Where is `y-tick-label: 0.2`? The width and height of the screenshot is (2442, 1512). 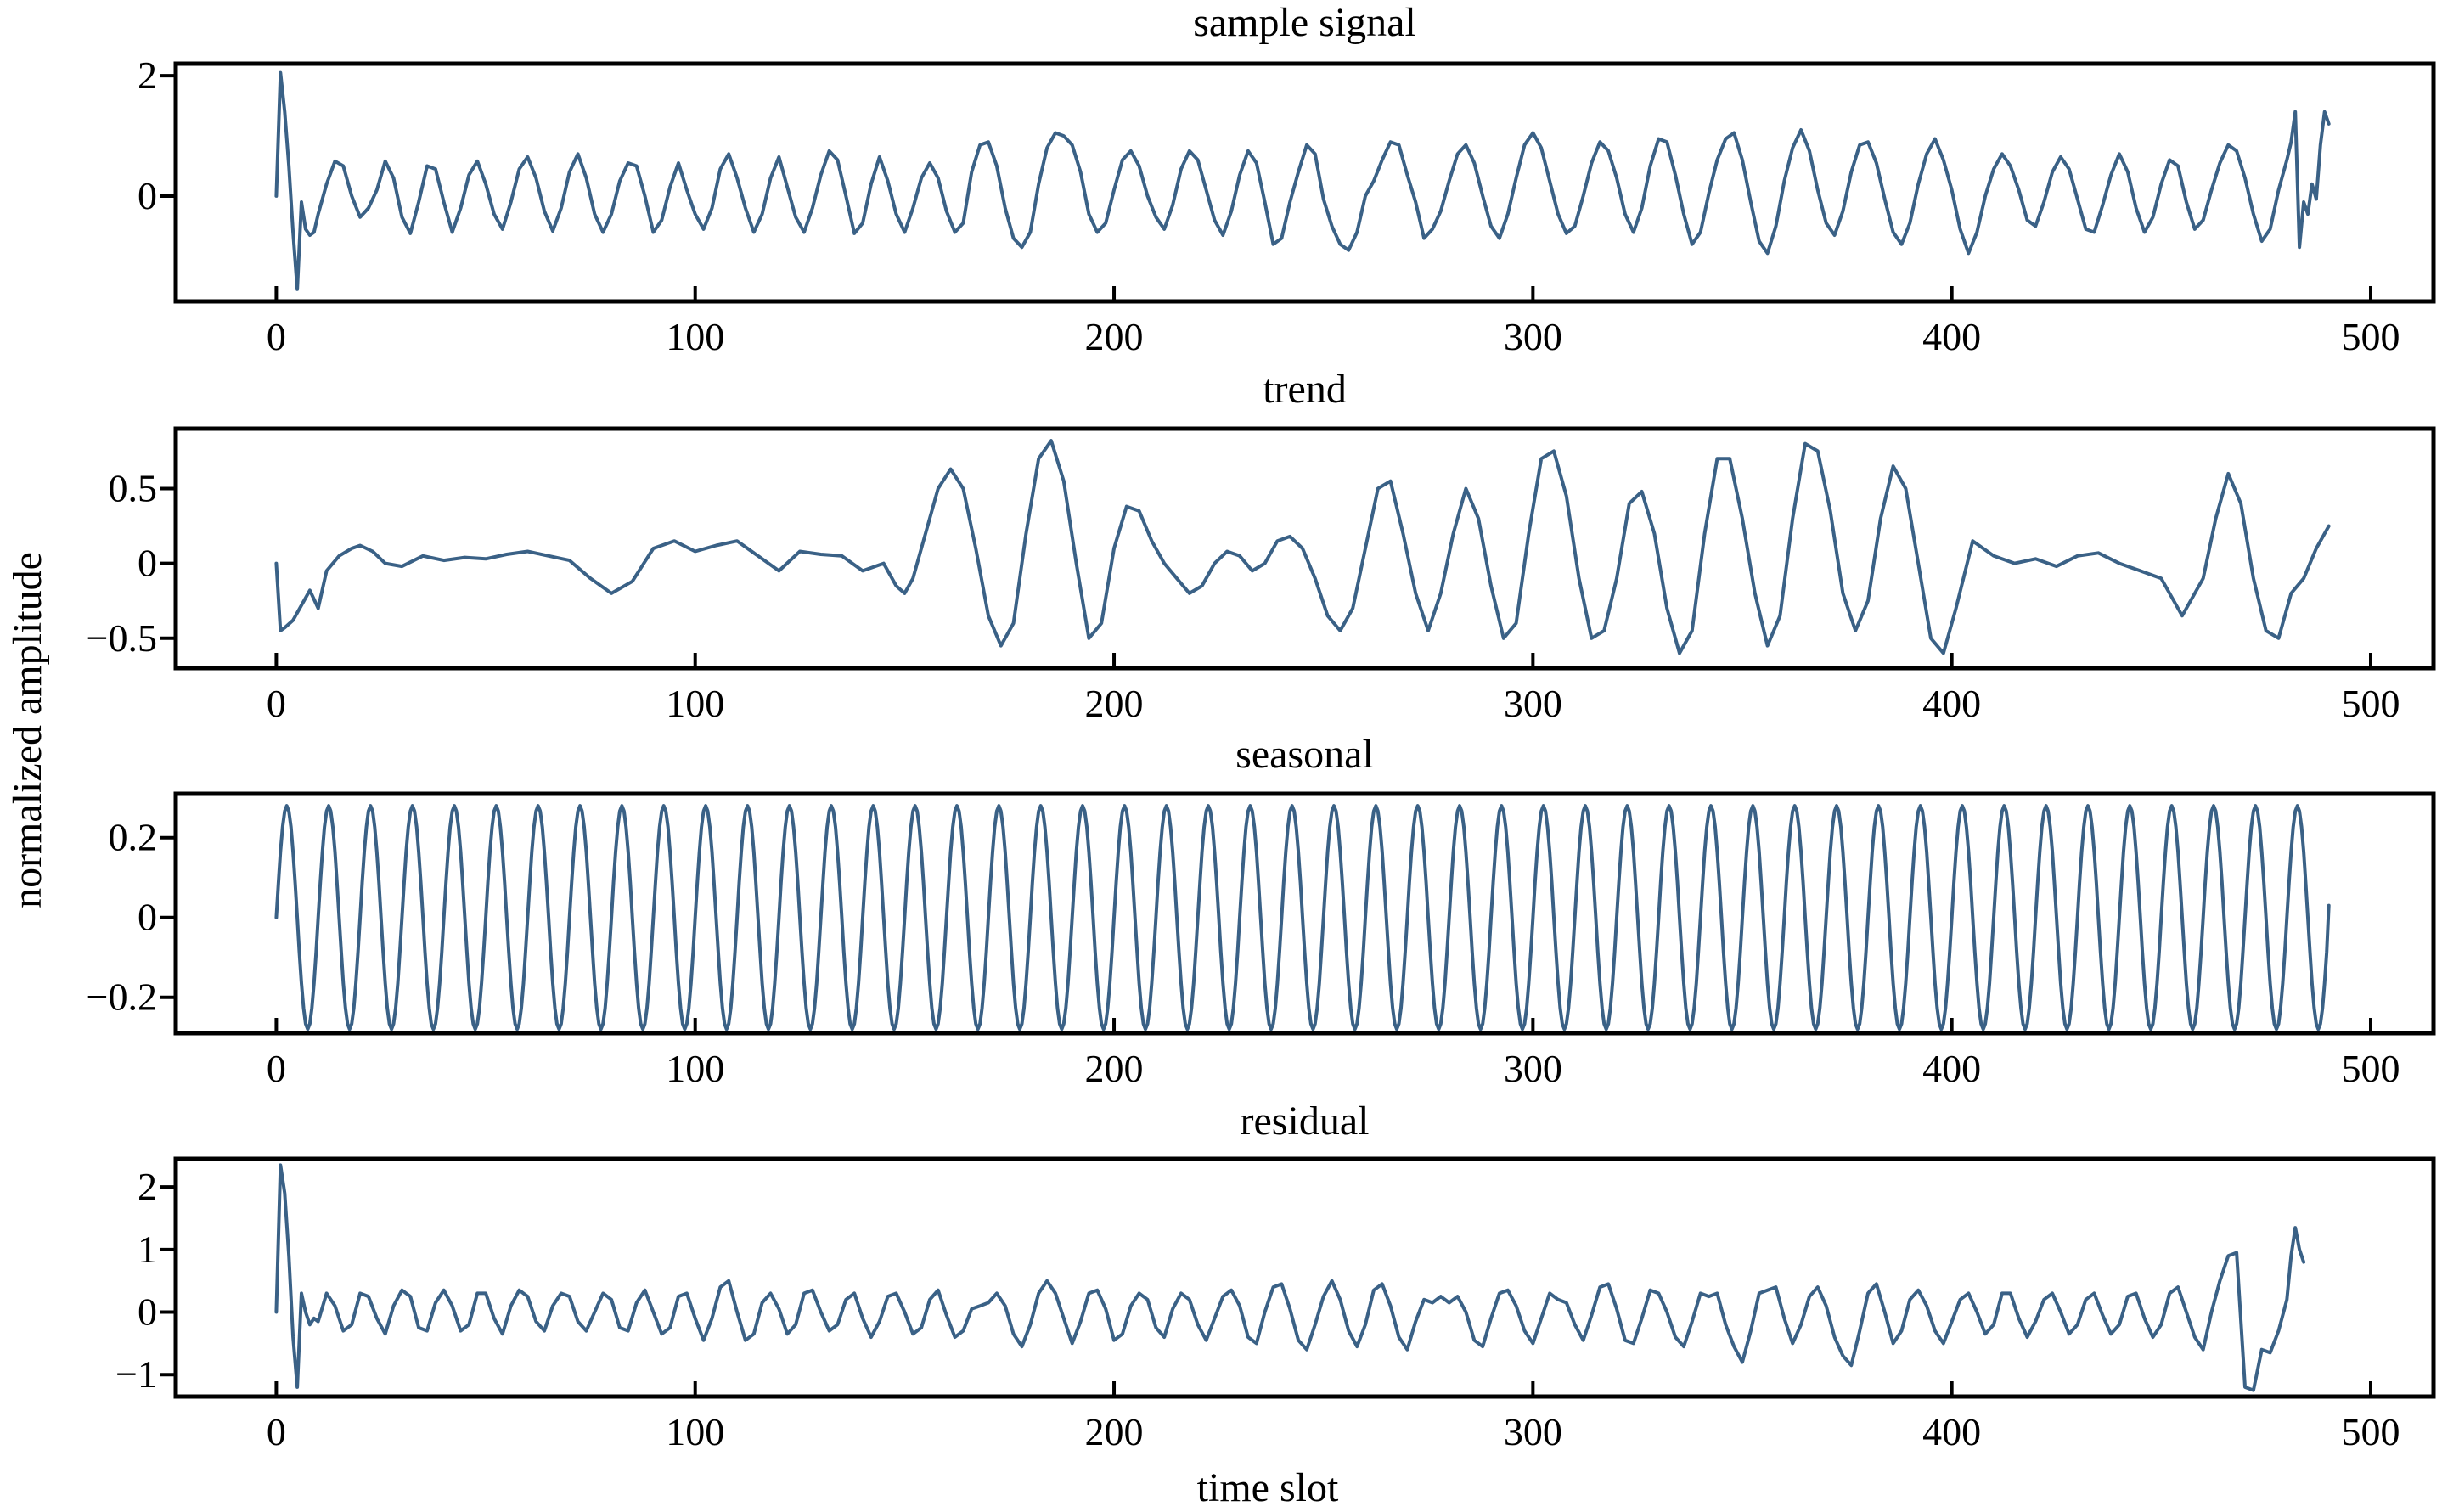 y-tick-label: 0.2 is located at coordinates (133, 838).